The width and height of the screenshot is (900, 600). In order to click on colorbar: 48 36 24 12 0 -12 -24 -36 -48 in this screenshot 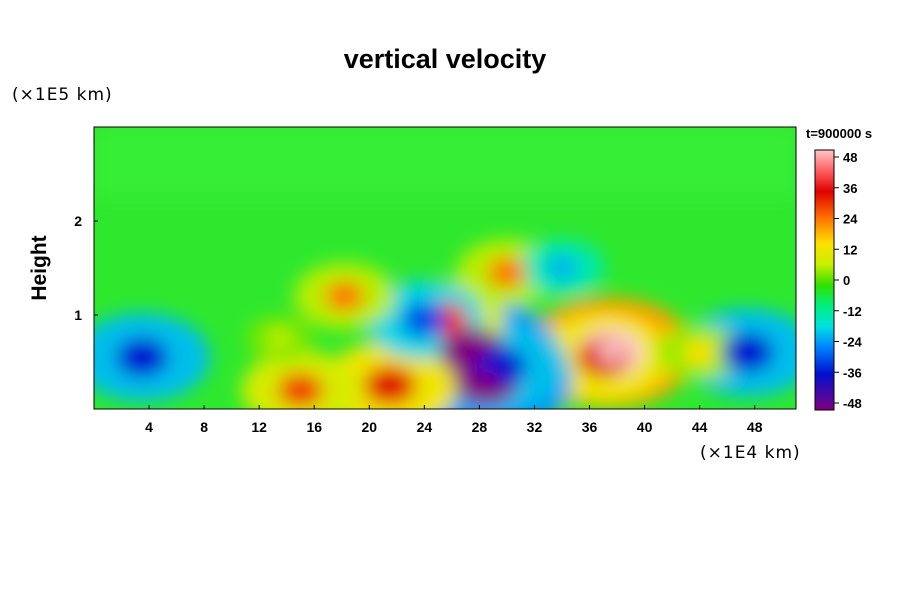, I will do `click(838, 280)`.